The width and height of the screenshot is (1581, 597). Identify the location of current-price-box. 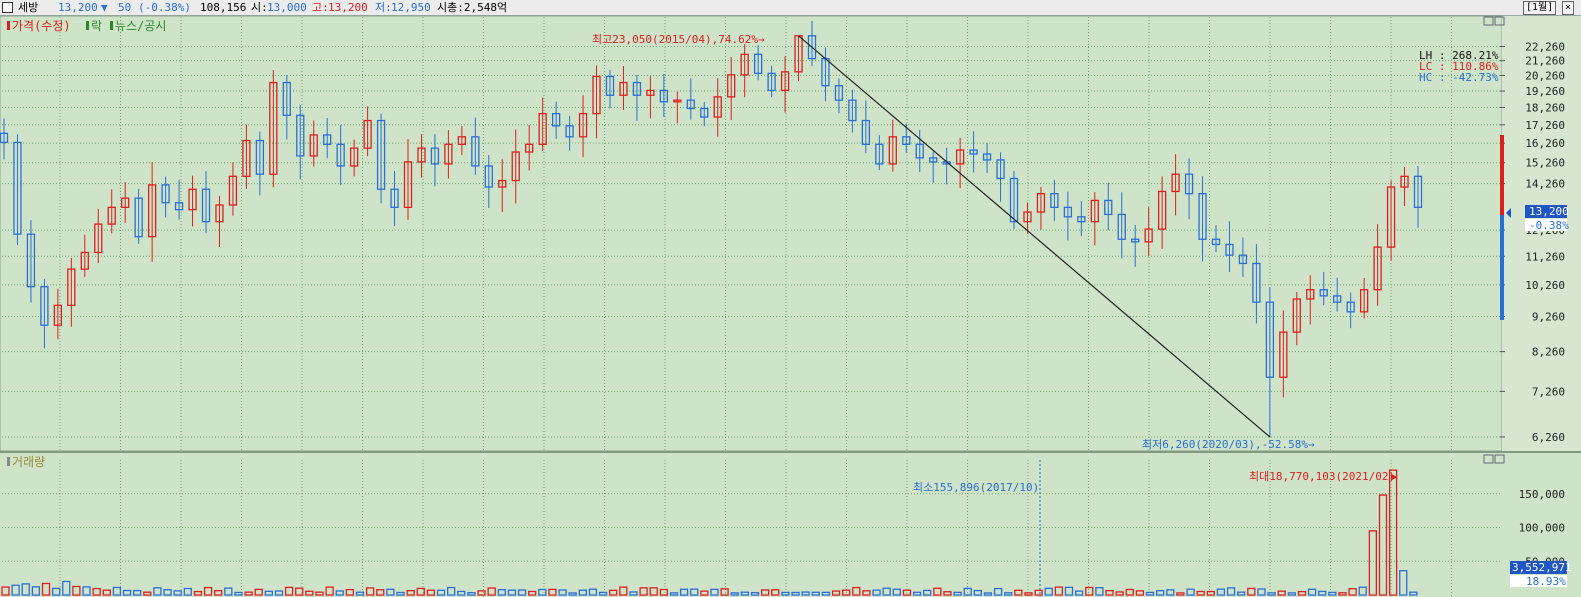
(1546, 211).